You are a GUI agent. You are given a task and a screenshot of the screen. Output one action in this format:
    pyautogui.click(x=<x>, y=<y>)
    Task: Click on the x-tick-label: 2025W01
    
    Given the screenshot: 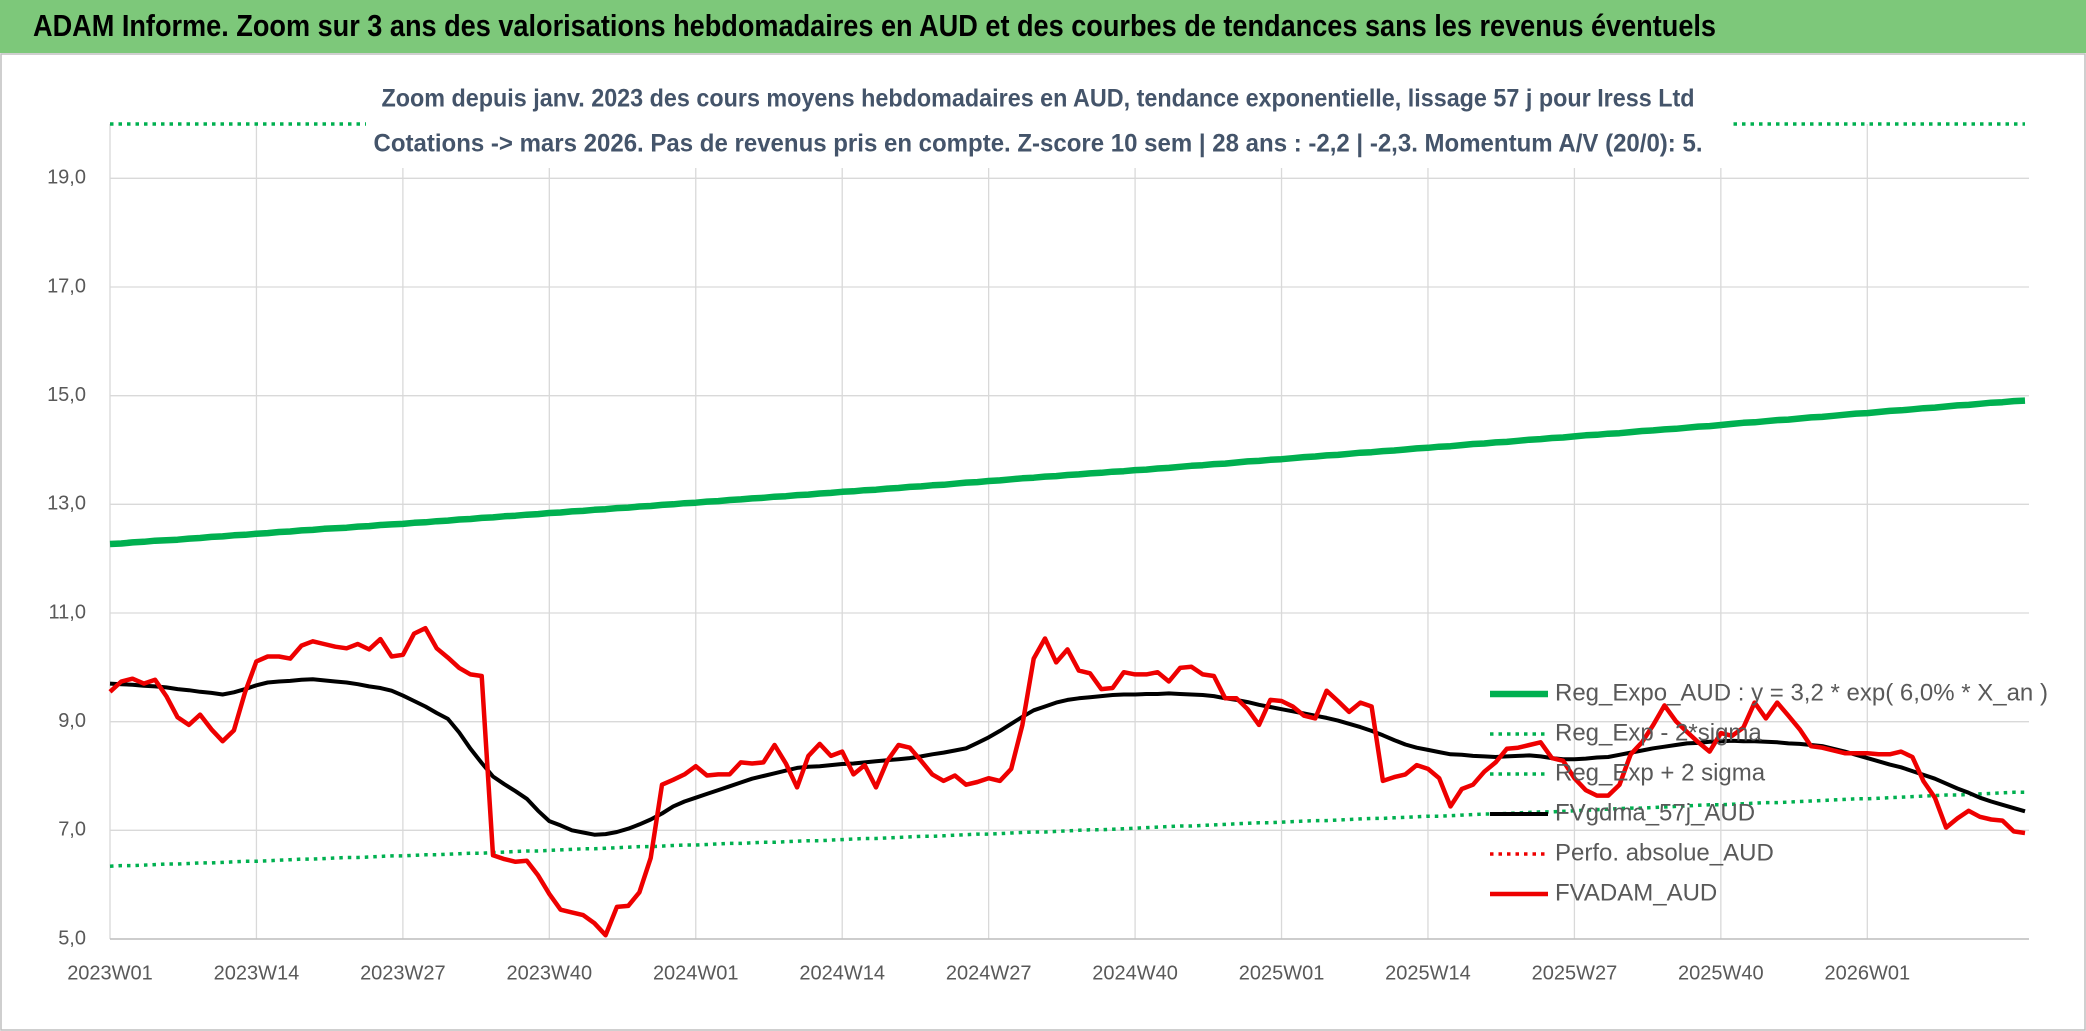 What is the action you would take?
    pyautogui.click(x=1282, y=973)
    